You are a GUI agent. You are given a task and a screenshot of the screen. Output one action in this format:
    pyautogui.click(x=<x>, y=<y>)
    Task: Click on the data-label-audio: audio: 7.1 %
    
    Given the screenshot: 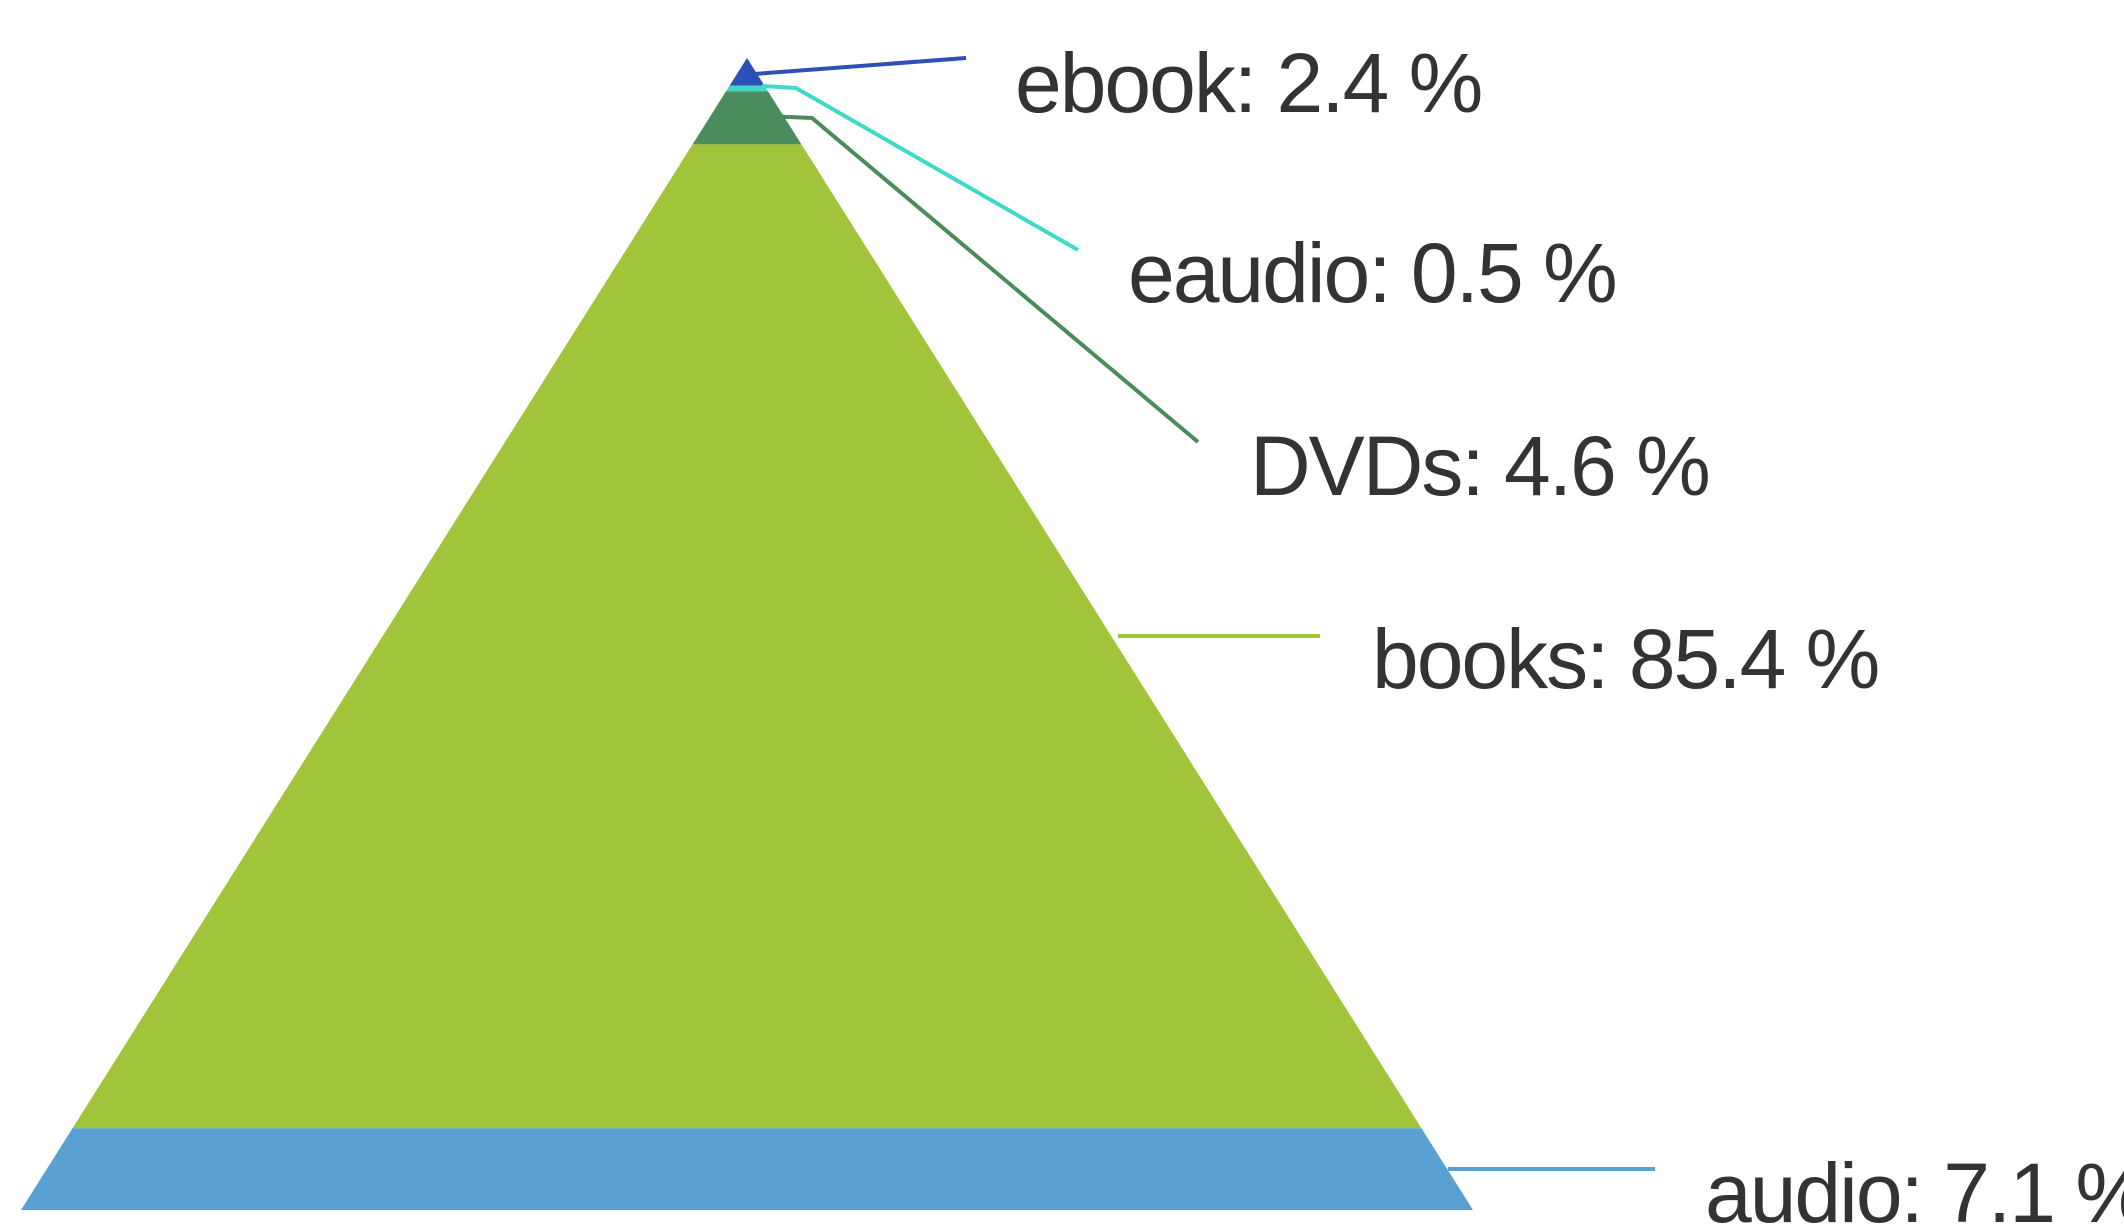 What is the action you would take?
    pyautogui.click(x=1914, y=1188)
    